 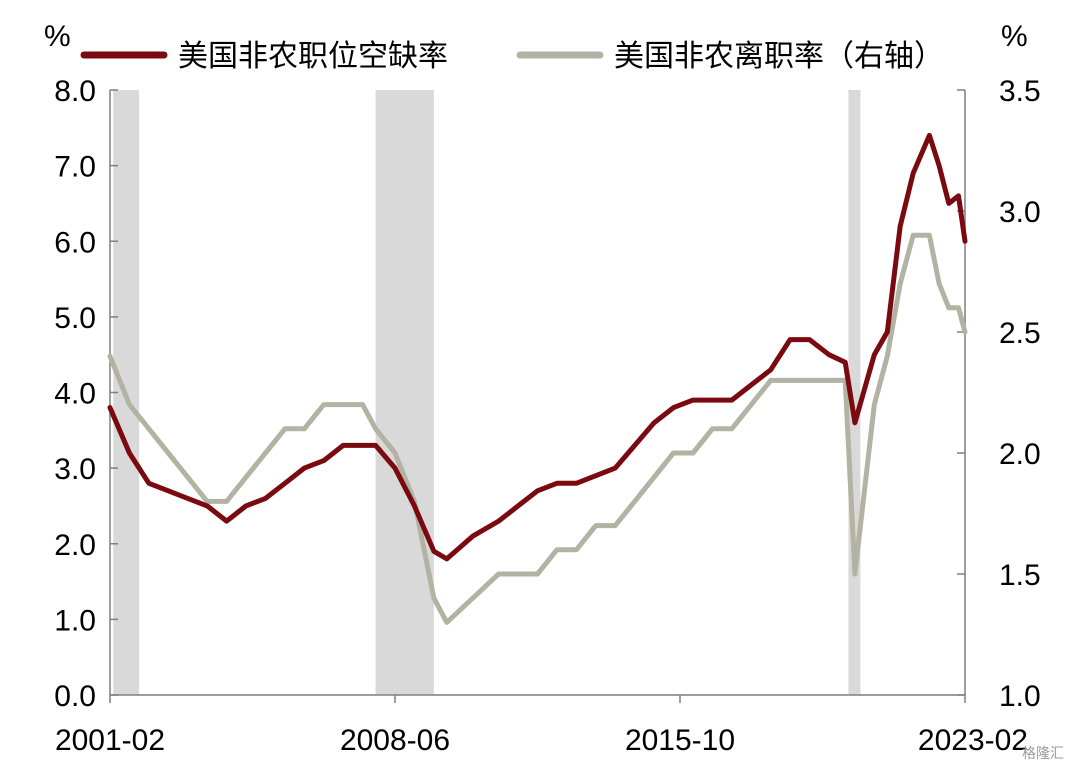 I want to click on left-axis-unit: %, so click(x=57, y=36).